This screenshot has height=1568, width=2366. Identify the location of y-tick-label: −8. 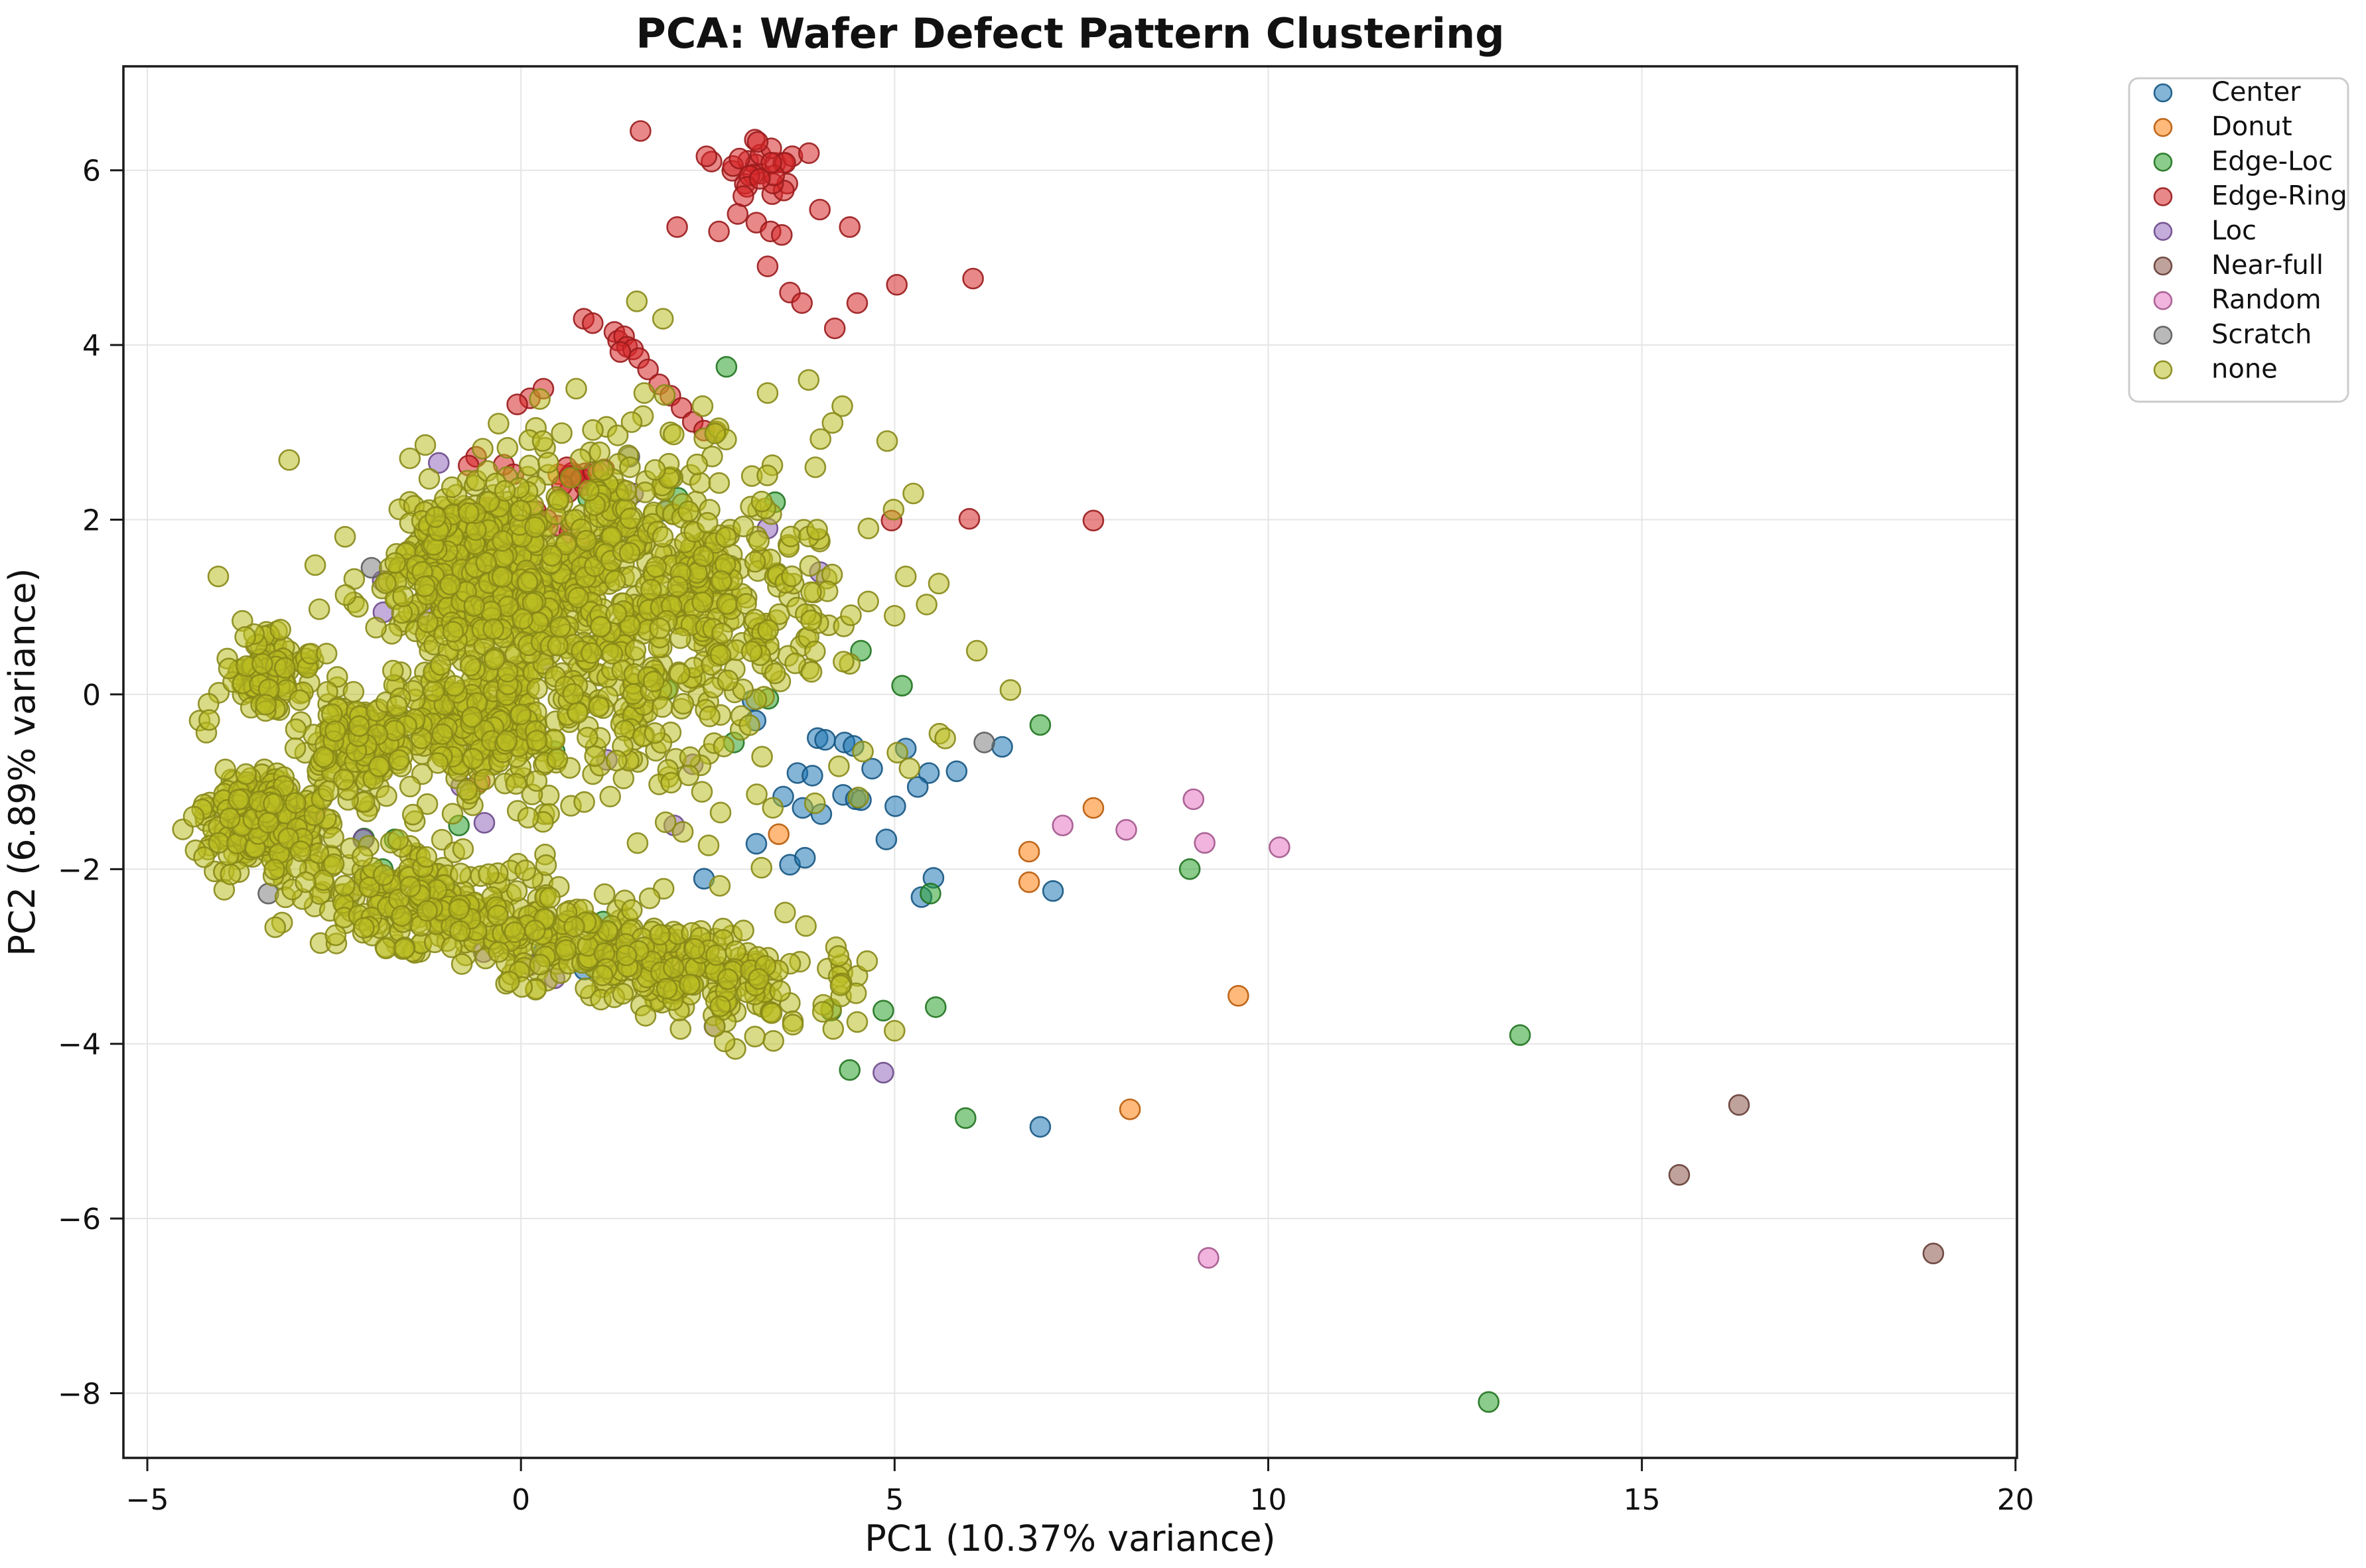
(79, 1394).